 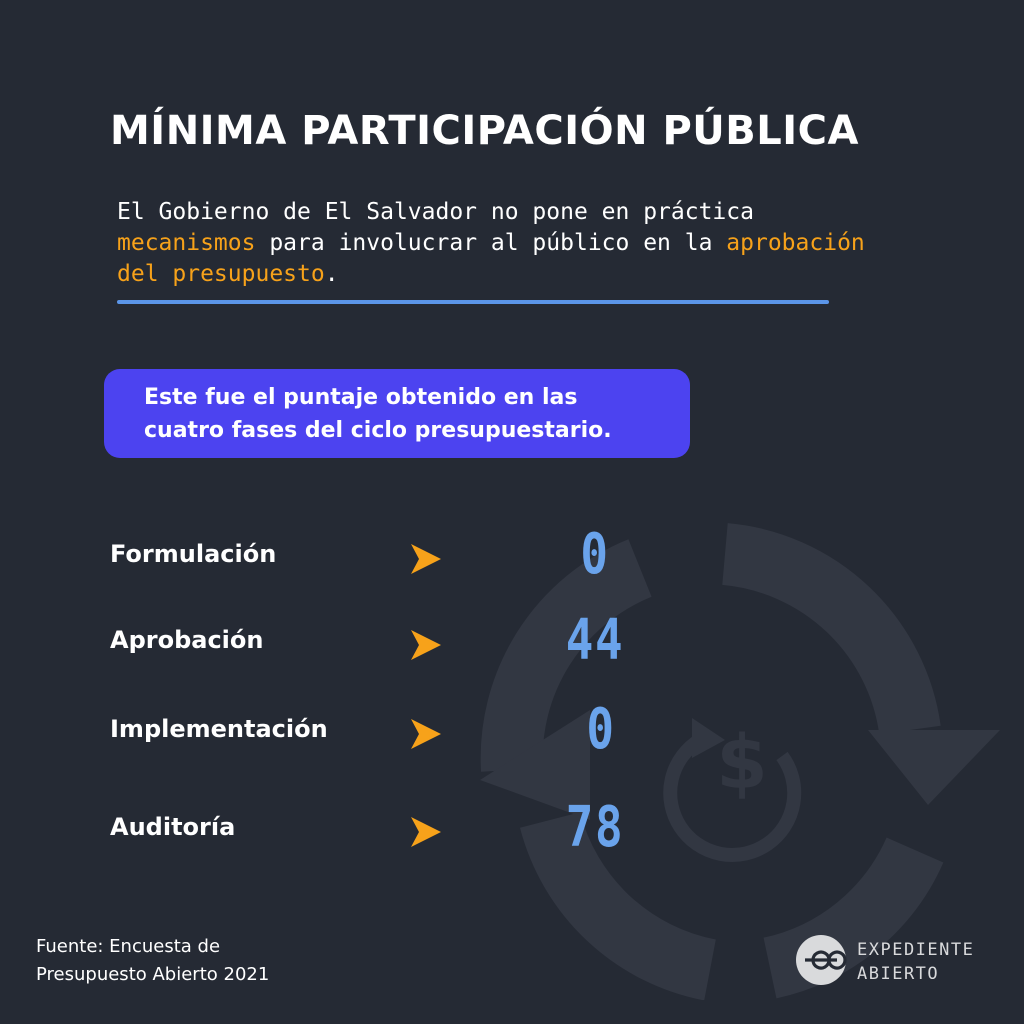 I want to click on phase-row: Implementación 0, so click(x=512, y=732).